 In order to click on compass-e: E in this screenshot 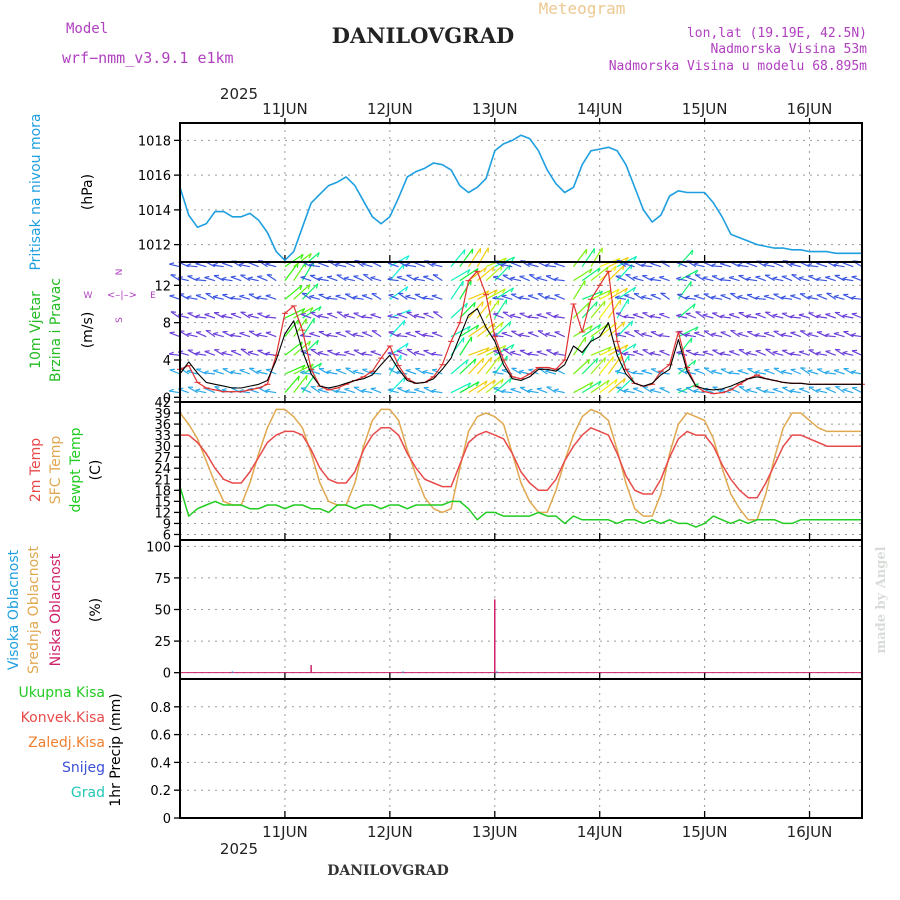, I will do `click(153, 296)`.